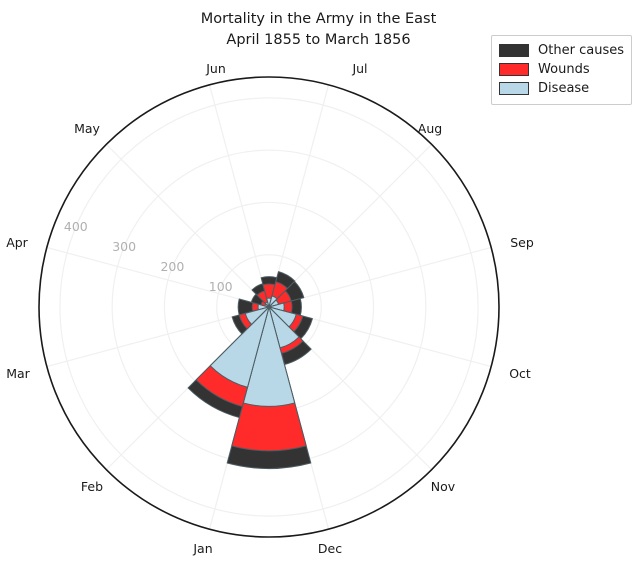 The width and height of the screenshot is (637, 569). What do you see at coordinates (520, 373) in the screenshot?
I see `month-label-oct: Oct` at bounding box center [520, 373].